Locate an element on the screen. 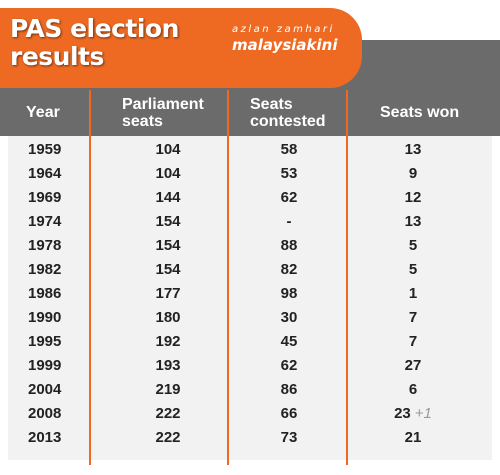 The image size is (500, 475). cell-year-value: 1974 is located at coordinates (45, 221).